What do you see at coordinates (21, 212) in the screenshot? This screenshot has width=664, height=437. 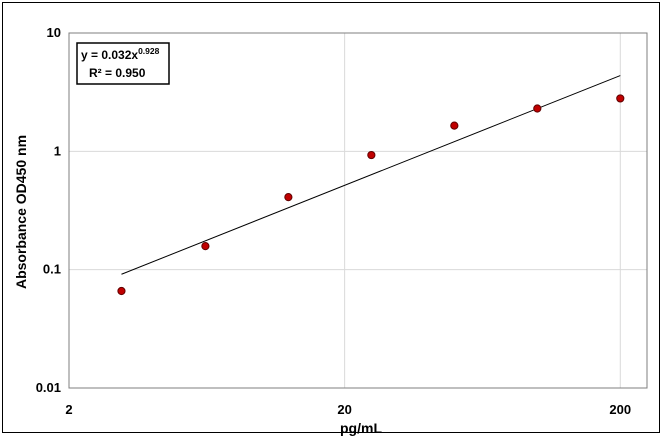 I see `y-axis-title: Absorbance OD450 nm` at bounding box center [21, 212].